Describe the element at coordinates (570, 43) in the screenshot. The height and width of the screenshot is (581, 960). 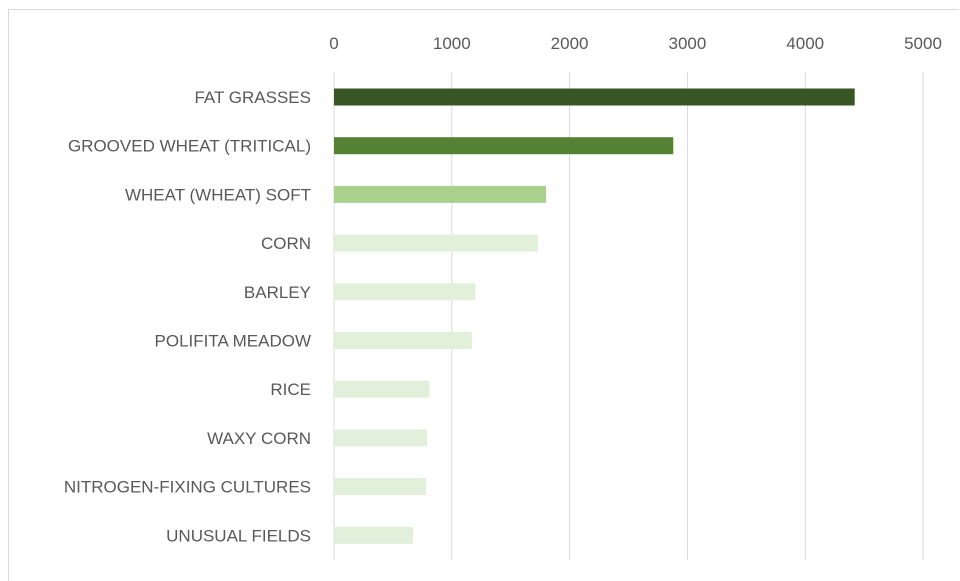
I see `x-tick-label: 2000` at that location.